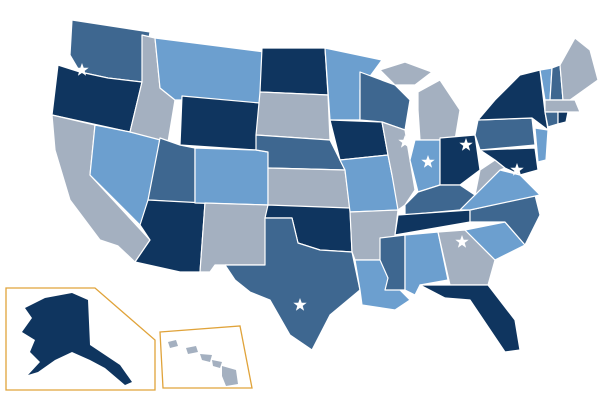 This screenshot has width=605, height=403. Describe the element at coordinates (77, 339) in the screenshot. I see `alaska` at that location.